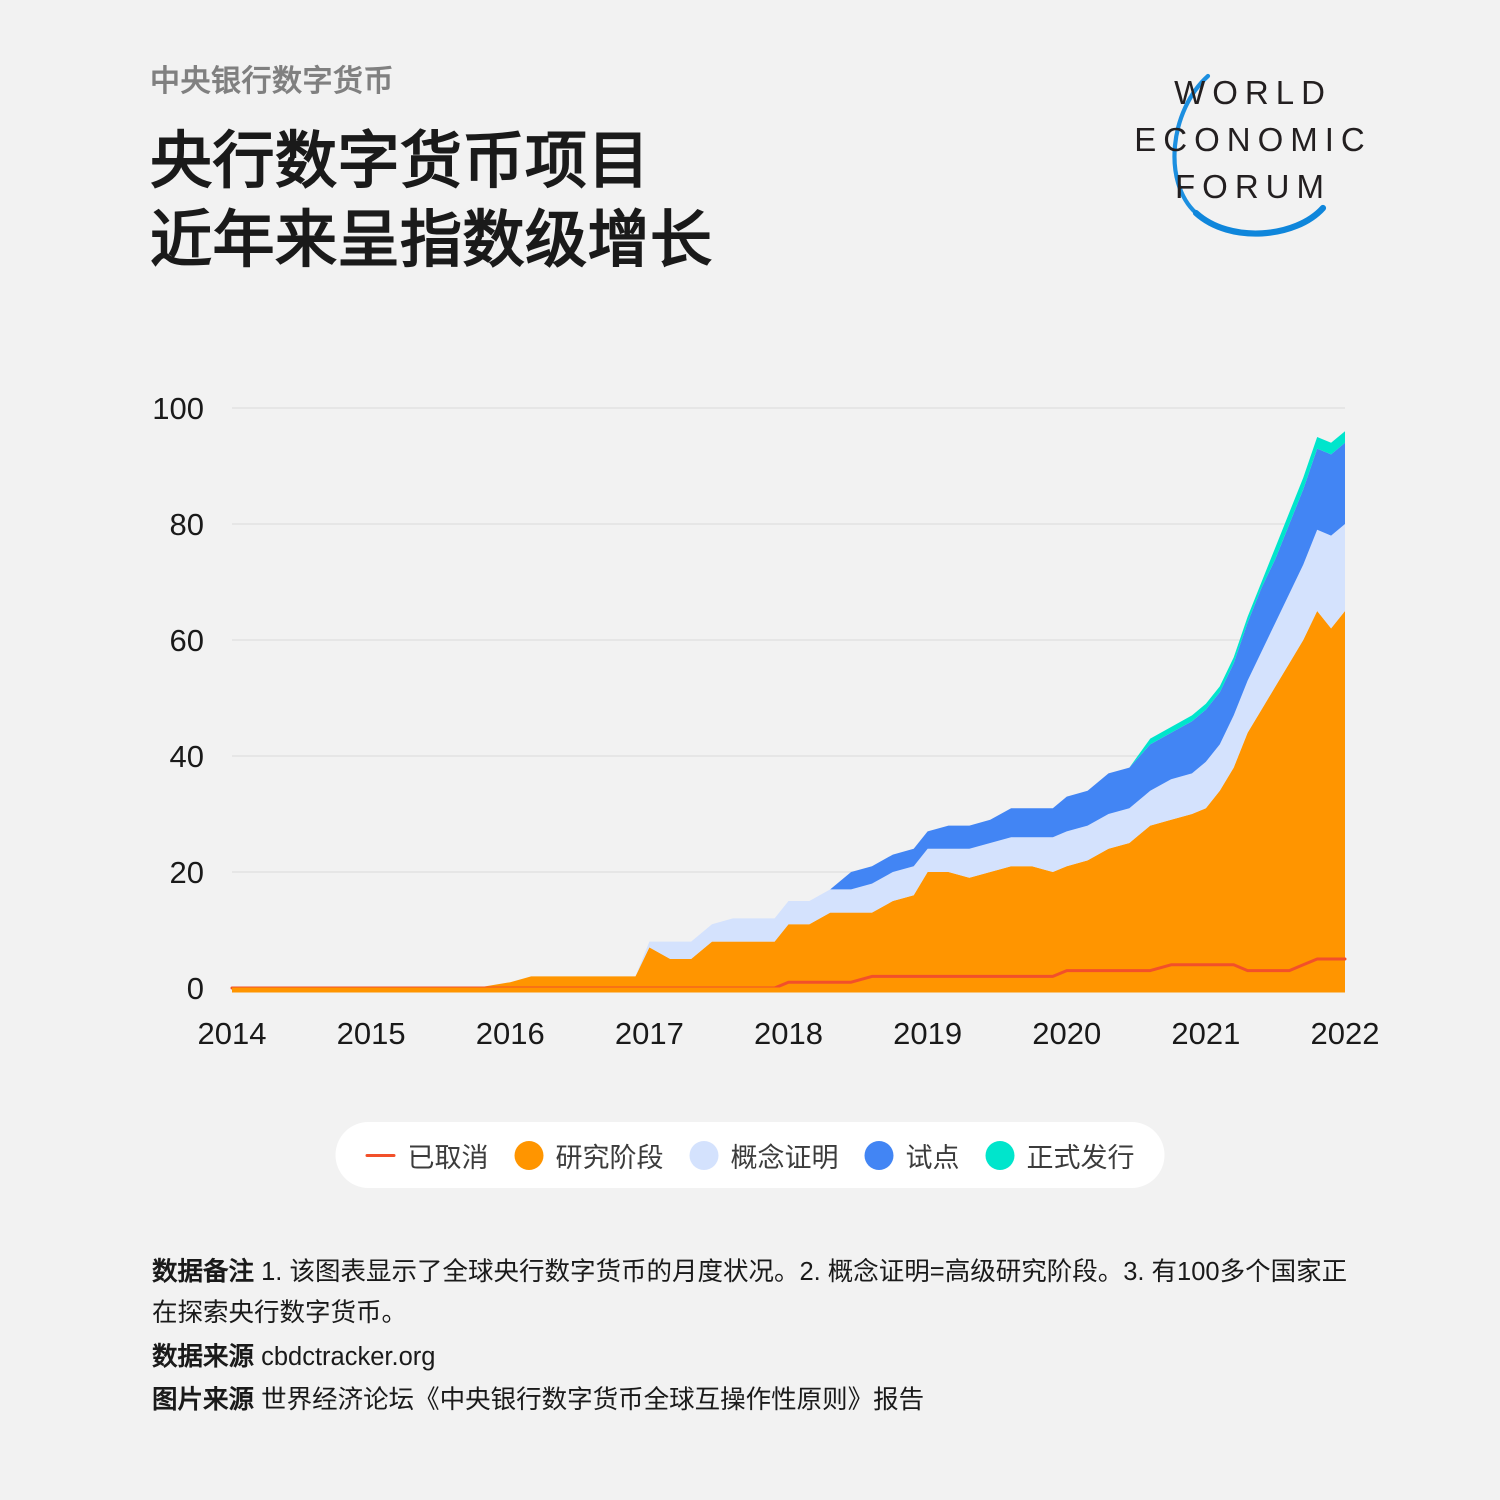 This screenshot has height=1500, width=1500. I want to click on chart-y-axis-labels: 0 20 40 60 80 100, so click(178, 698).